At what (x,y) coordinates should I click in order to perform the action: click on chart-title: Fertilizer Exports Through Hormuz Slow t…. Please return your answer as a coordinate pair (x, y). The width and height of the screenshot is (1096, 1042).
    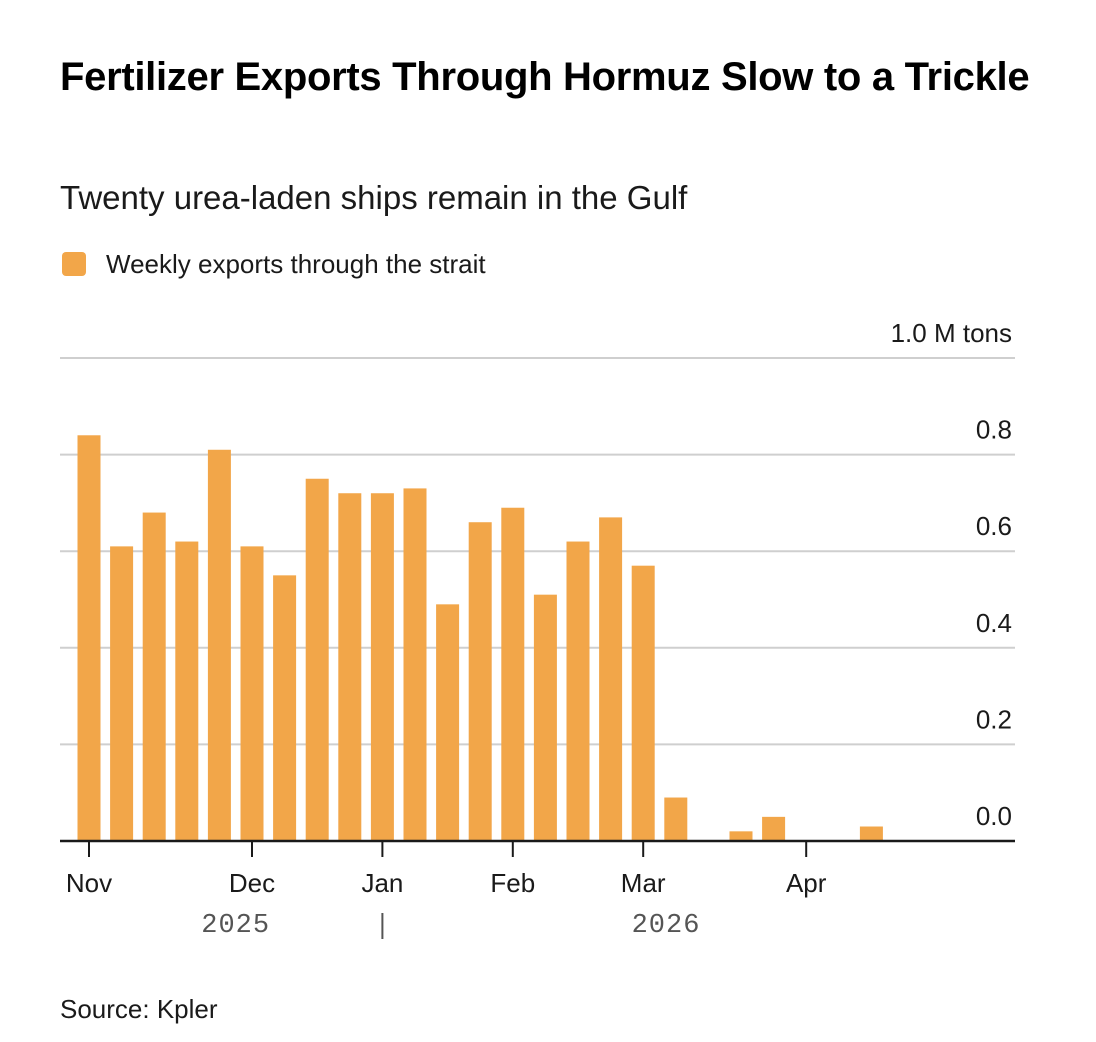
    Looking at the image, I should click on (545, 77).